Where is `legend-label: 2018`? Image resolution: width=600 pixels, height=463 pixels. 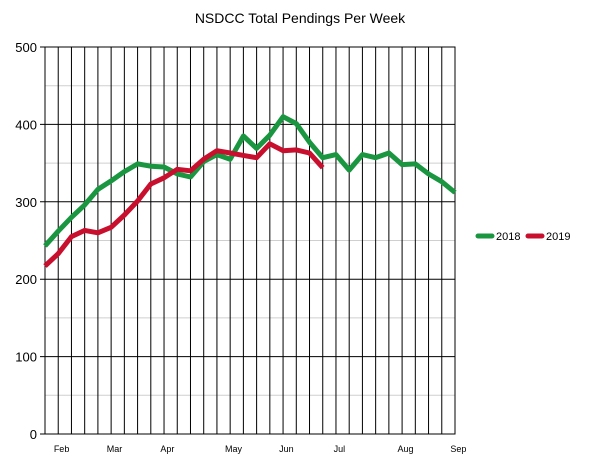 legend-label: 2018 is located at coordinates (508, 237).